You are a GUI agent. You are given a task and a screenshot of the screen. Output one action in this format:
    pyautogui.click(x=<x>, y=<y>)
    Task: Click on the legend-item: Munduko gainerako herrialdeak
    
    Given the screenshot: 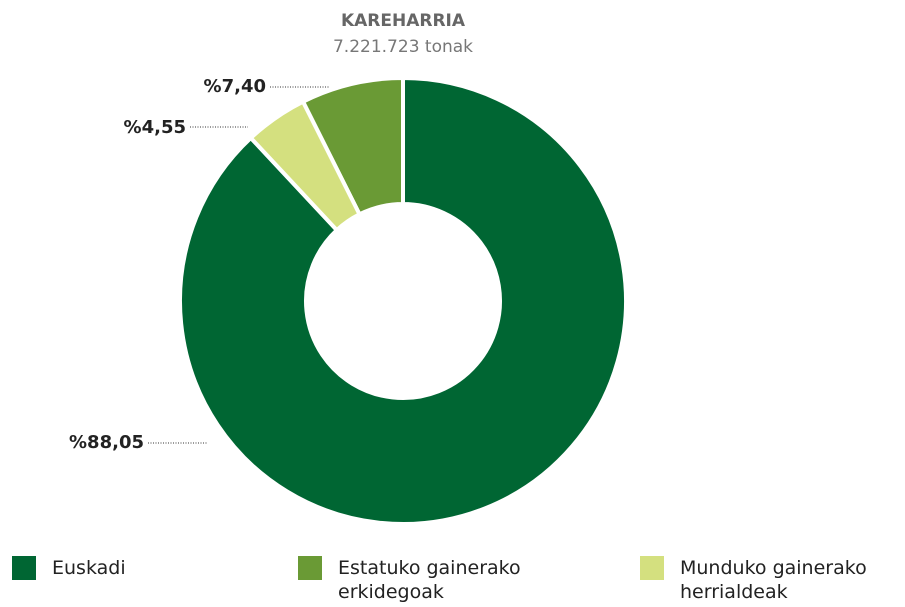 What is the action you would take?
    pyautogui.click(x=770, y=580)
    